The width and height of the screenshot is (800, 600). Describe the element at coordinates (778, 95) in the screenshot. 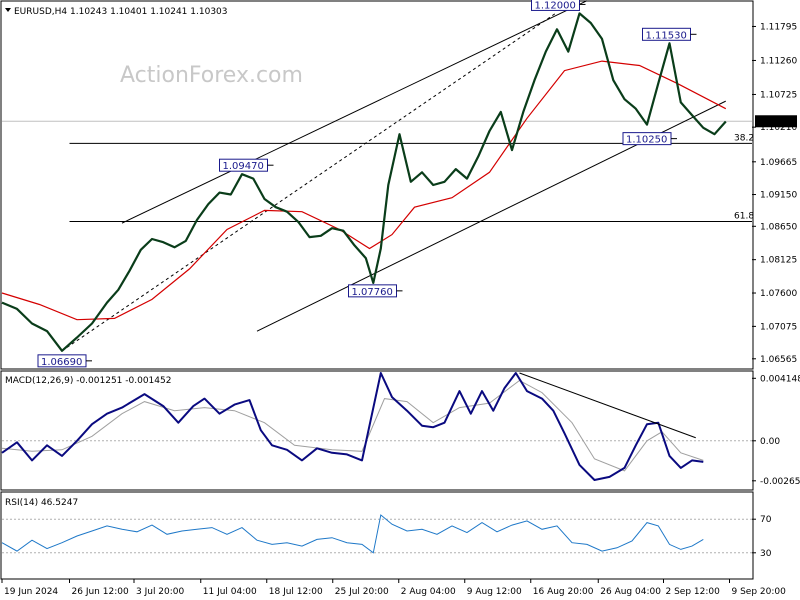

I see `price-y-tick-label: 1.10725` at that location.